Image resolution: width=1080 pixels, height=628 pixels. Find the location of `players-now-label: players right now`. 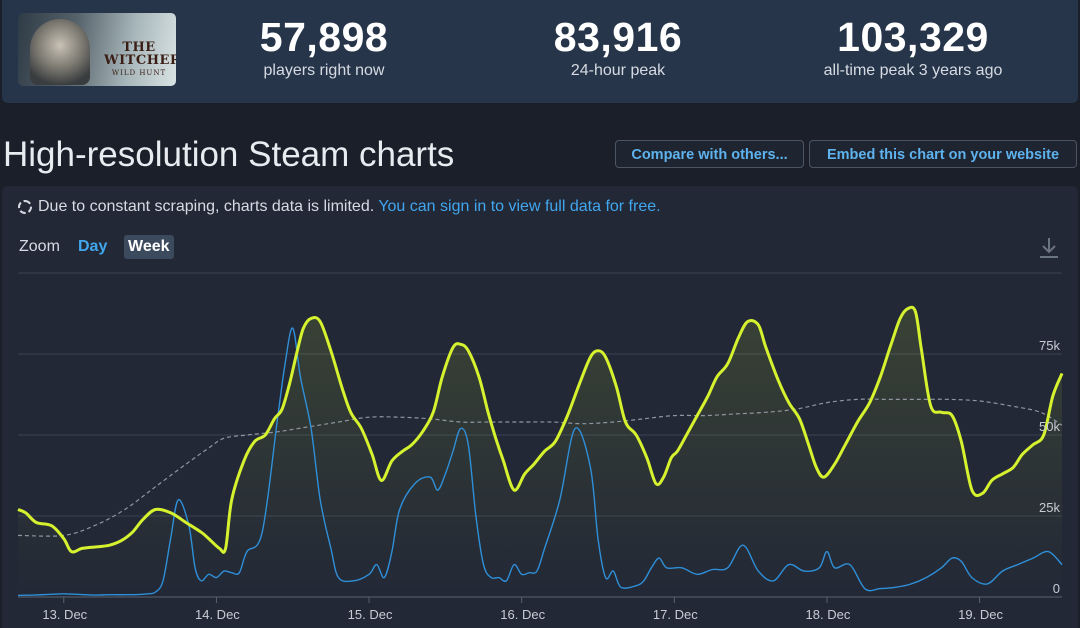

players-now-label: players right now is located at coordinates (324, 70).